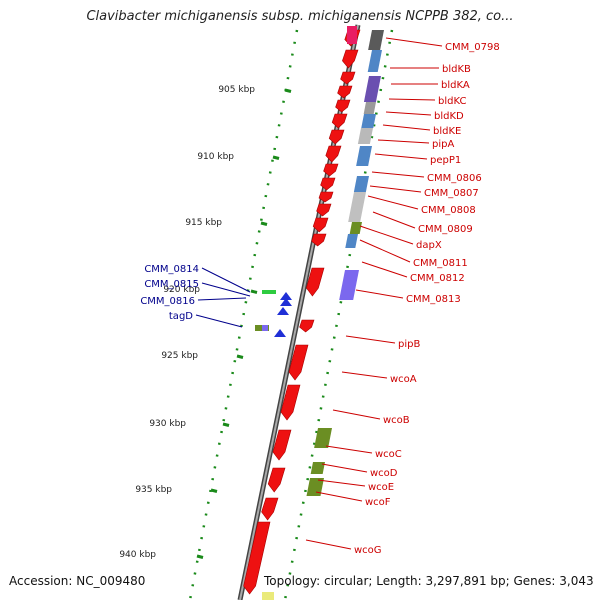 The image size is (600, 600). Describe the element at coordinates (472, 47) in the screenshot. I see `gene-label: CMM_0798` at that location.